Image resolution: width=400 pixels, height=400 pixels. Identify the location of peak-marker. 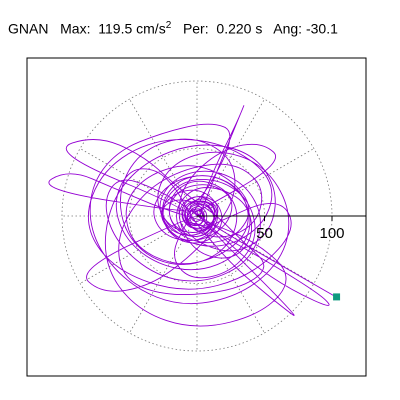
(337, 297).